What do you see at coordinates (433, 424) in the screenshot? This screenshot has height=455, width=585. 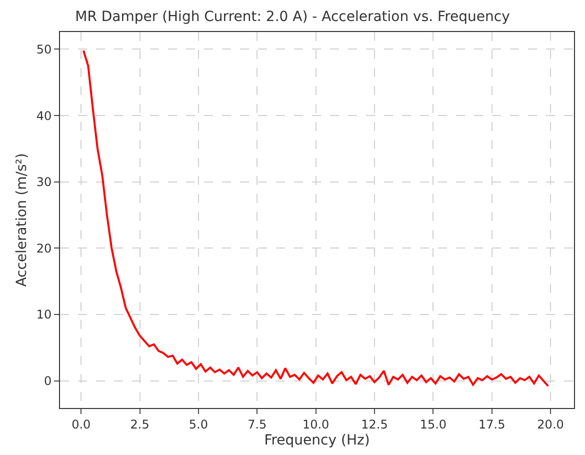 I see `x-tick-label: 15.0` at bounding box center [433, 424].